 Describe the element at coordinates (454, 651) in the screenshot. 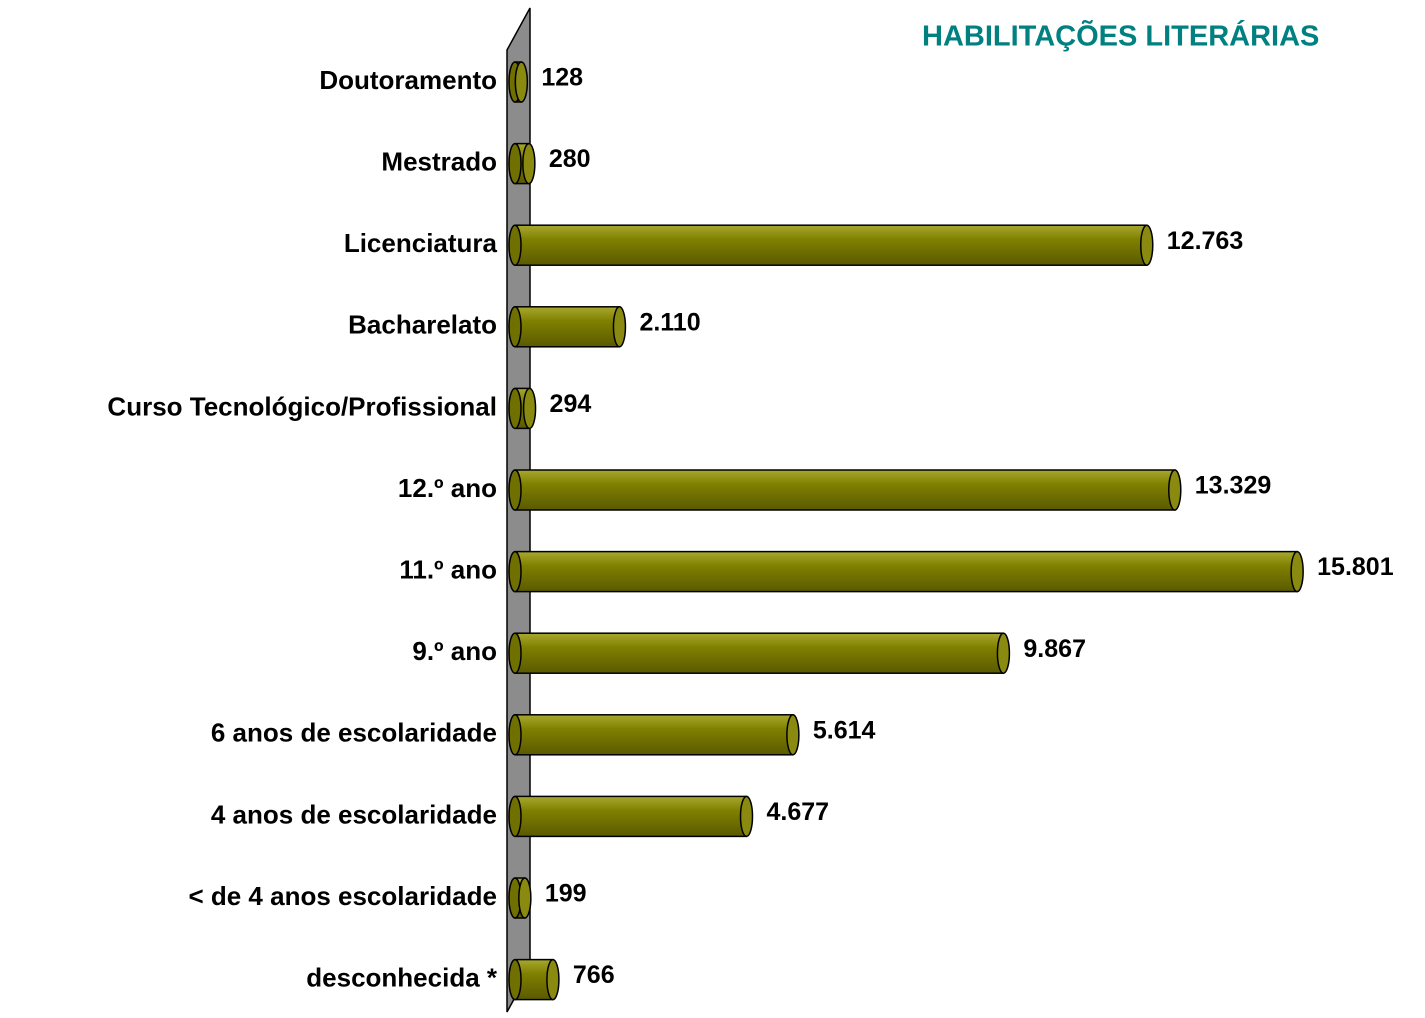

I see `category-label: 9.º ano` at that location.